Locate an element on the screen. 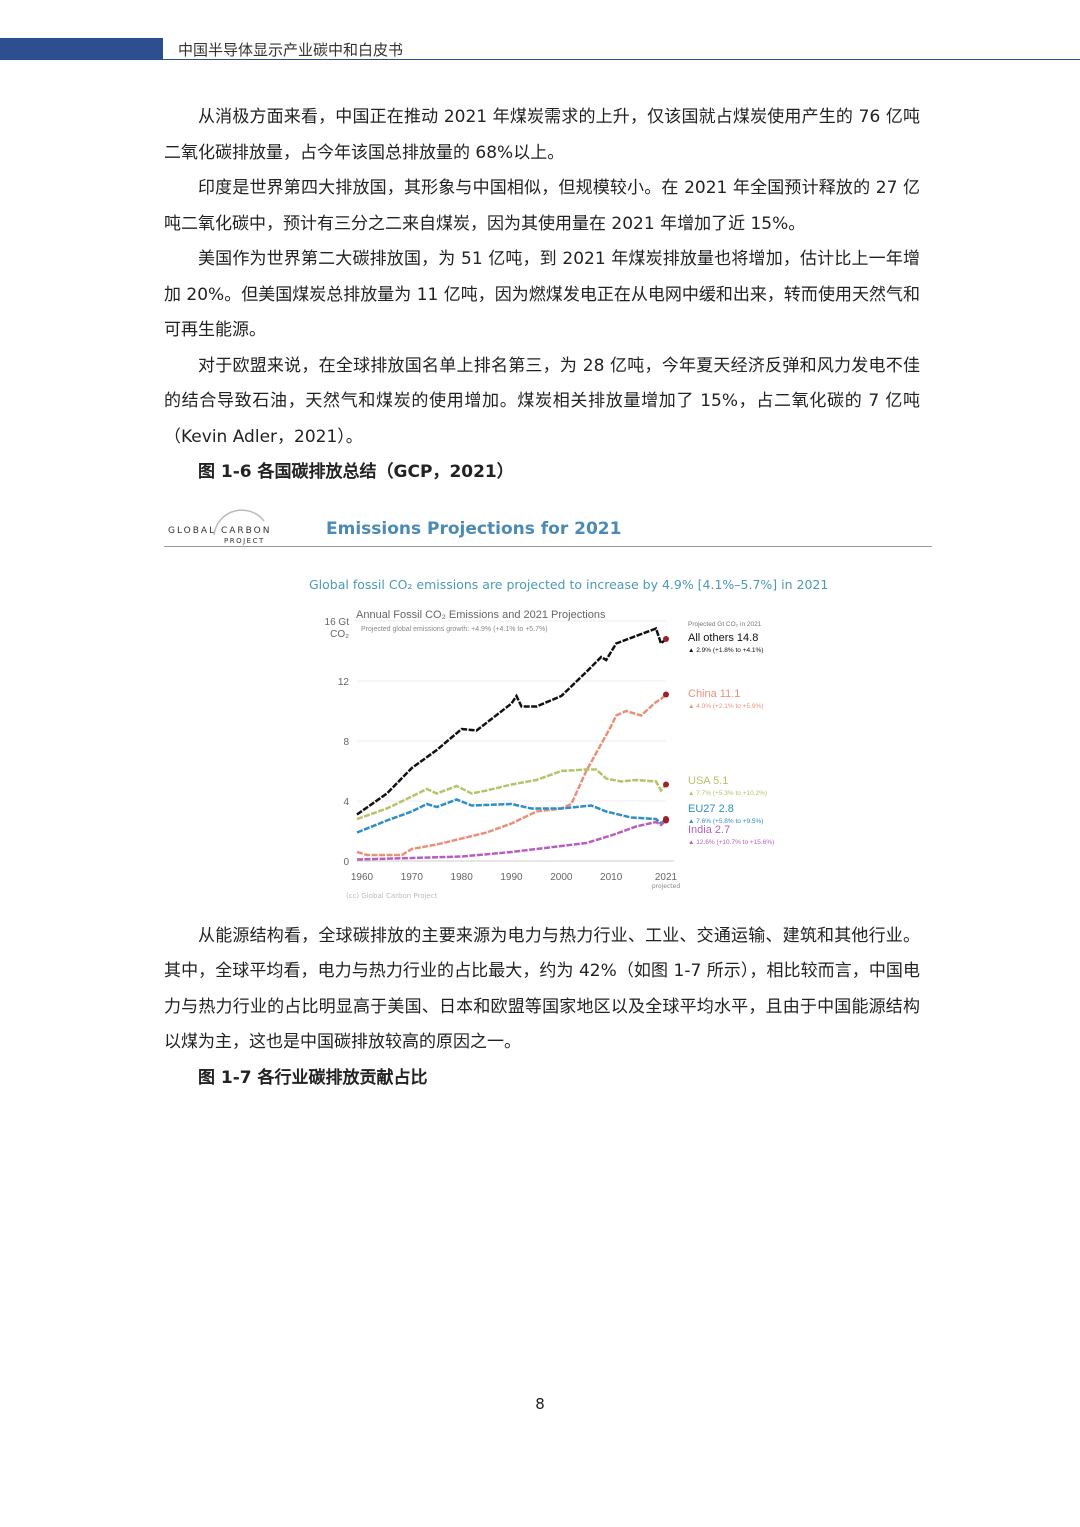 This screenshot has height=1527, width=1080. y-tick-label: 16 Gt is located at coordinates (337, 622).